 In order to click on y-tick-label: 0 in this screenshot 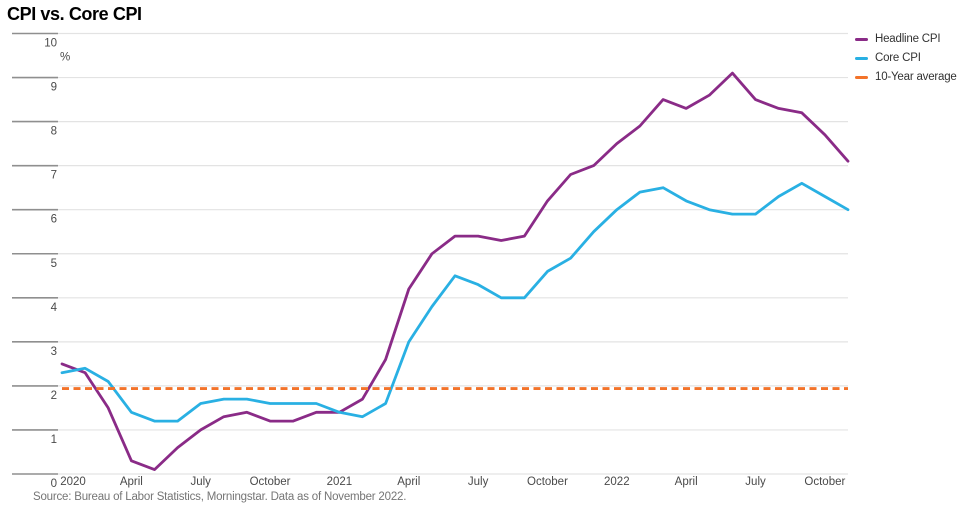, I will do `click(54, 484)`.